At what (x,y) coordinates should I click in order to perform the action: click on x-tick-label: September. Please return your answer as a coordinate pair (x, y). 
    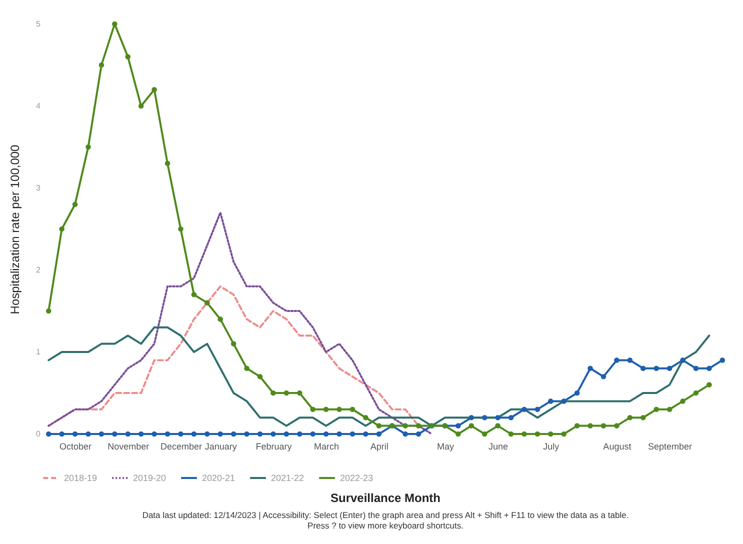
    Looking at the image, I should click on (670, 447).